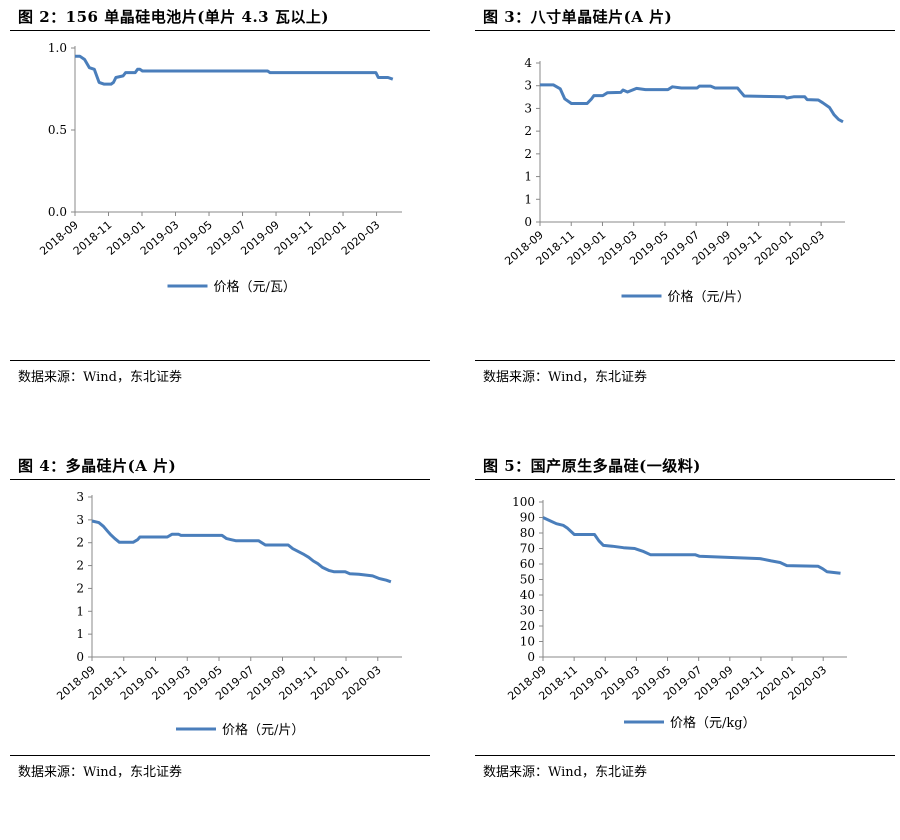 This screenshot has width=900, height=840. I want to click on y-tick-label: 0.5, so click(57, 130).